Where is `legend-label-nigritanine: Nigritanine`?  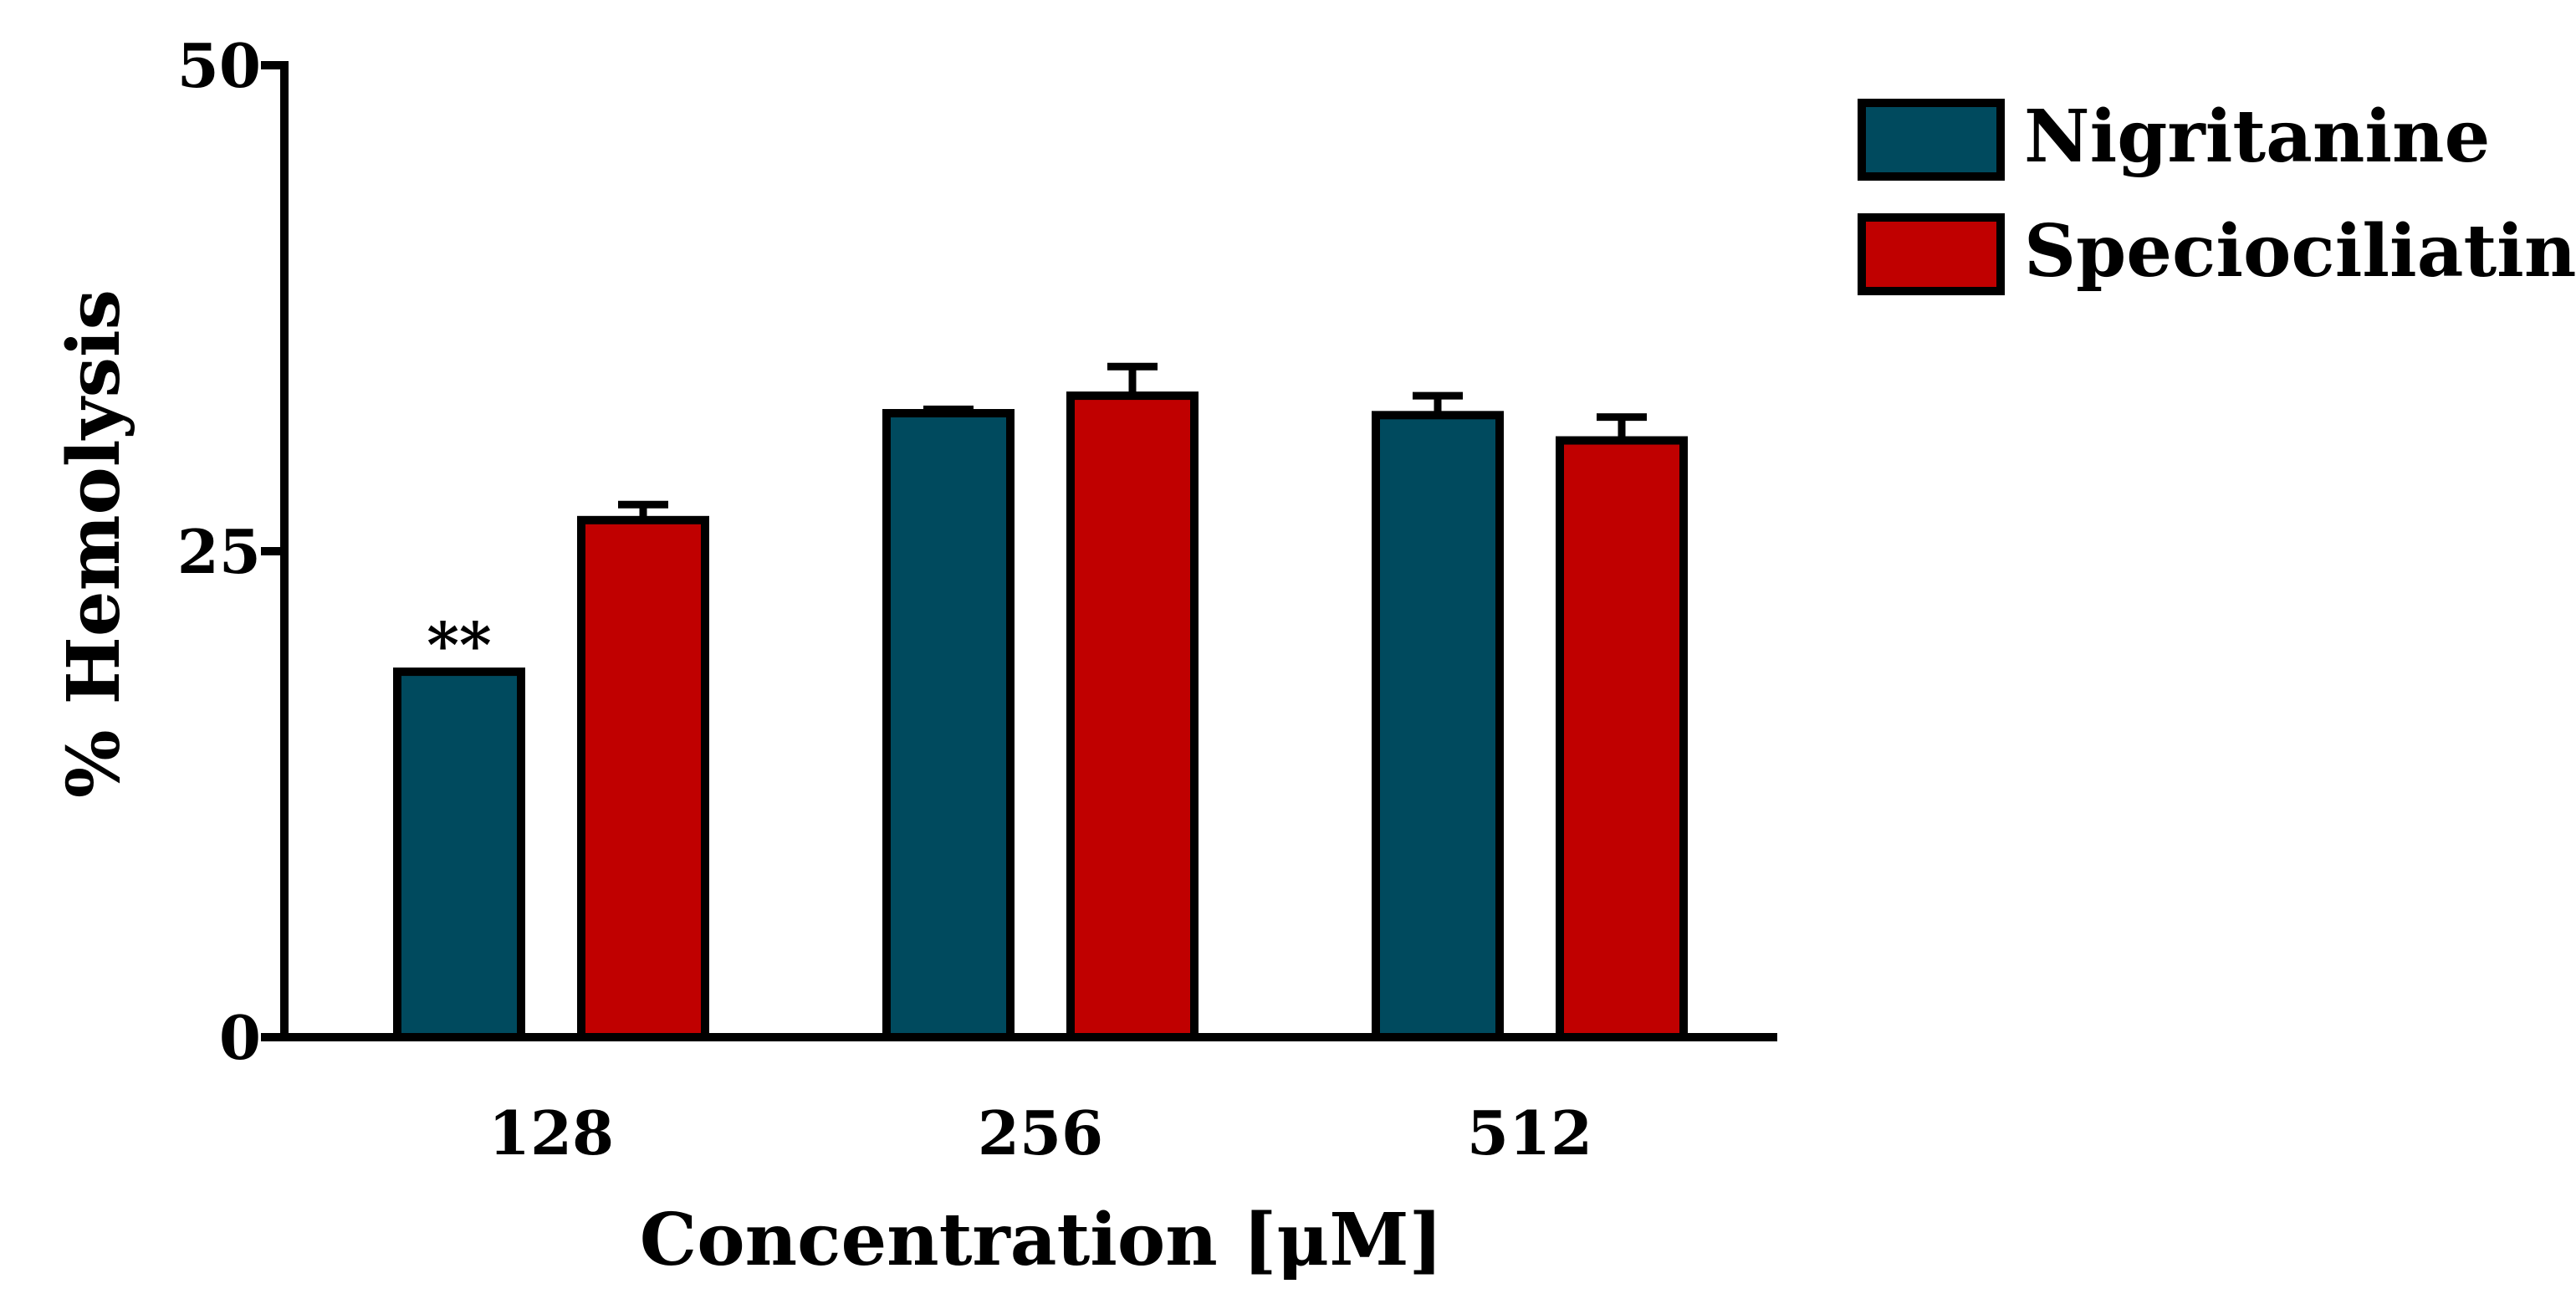
legend-label-nigritanine: Nigritanine is located at coordinates (2257, 137).